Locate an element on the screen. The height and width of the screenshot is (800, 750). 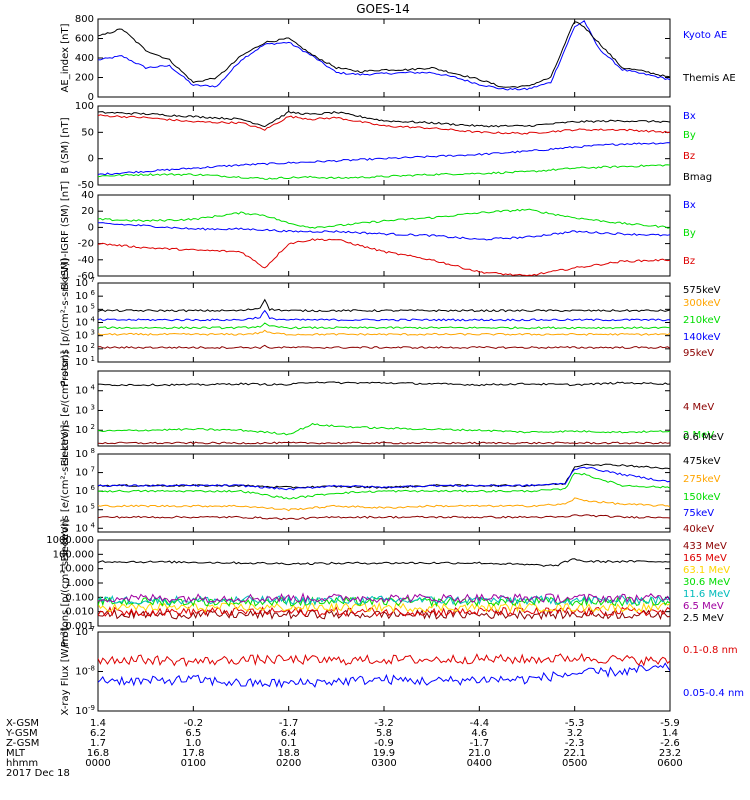
series-line-6-5-mev is located at coordinates (384, 598).